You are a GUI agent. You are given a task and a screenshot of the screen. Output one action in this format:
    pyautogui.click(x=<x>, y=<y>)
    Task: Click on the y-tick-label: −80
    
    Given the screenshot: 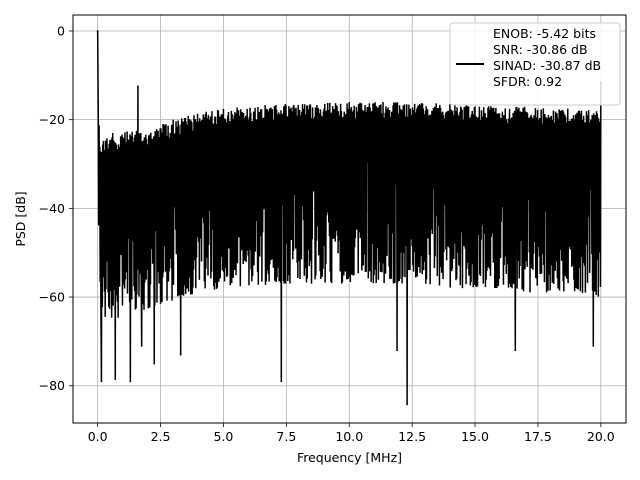 What is the action you would take?
    pyautogui.click(x=52, y=385)
    